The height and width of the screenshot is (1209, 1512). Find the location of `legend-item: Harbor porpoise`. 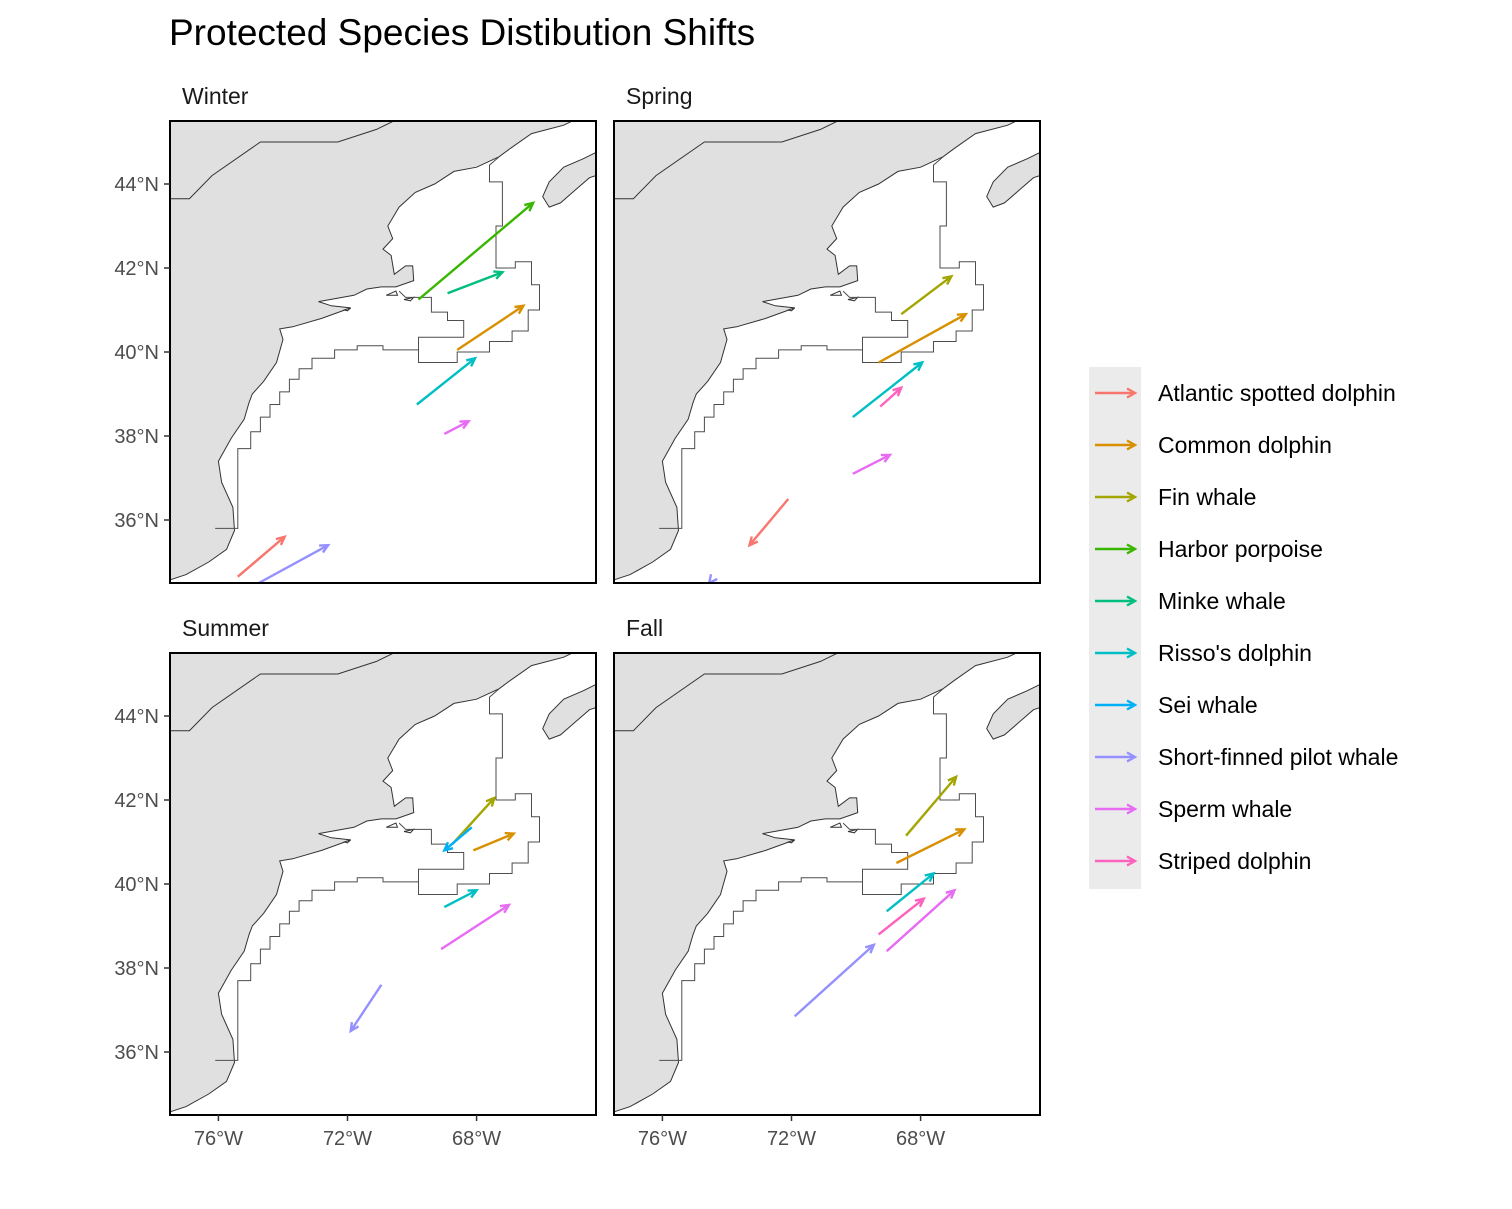

legend-item: Harbor porpoise is located at coordinates (1209, 549).